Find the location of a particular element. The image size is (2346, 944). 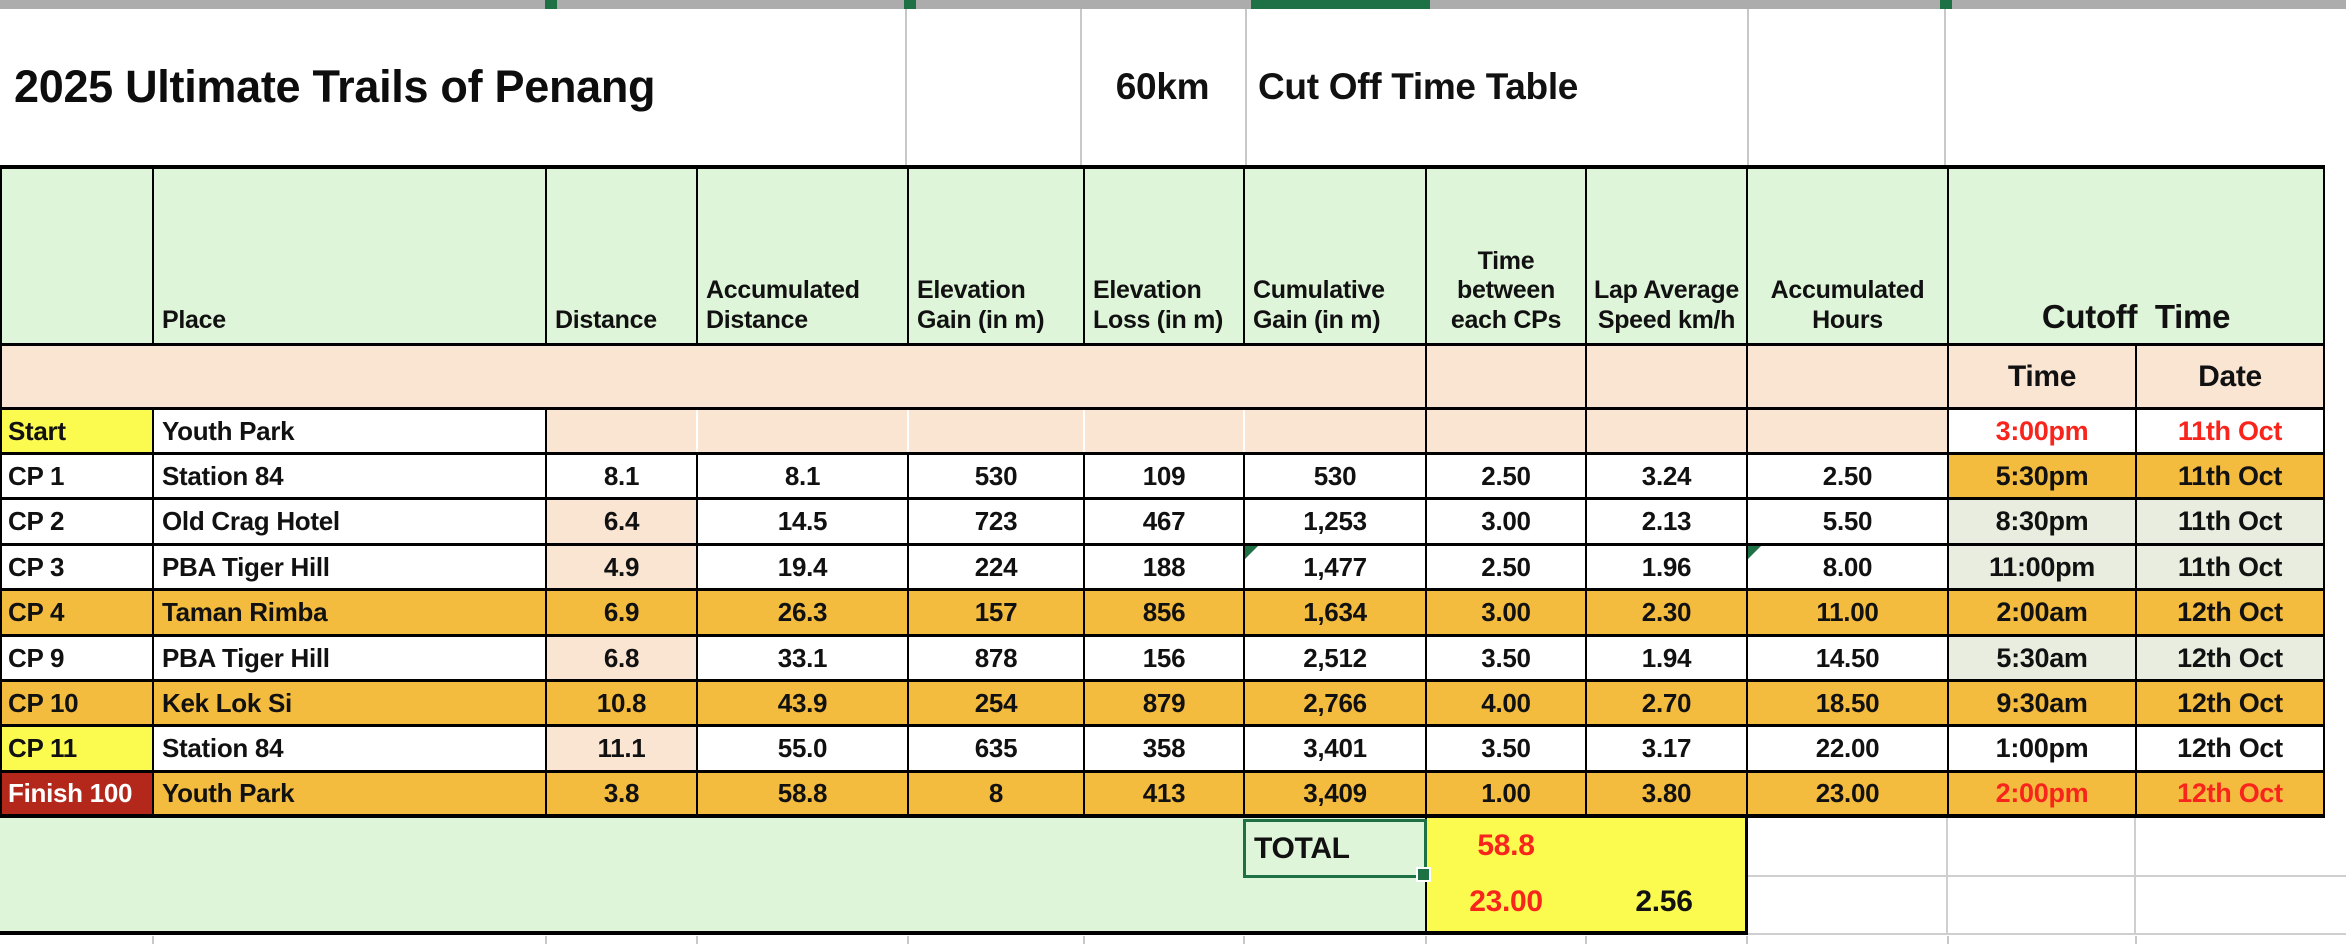

accumulated-hours-cell: 11.00 is located at coordinates (1848, 612).